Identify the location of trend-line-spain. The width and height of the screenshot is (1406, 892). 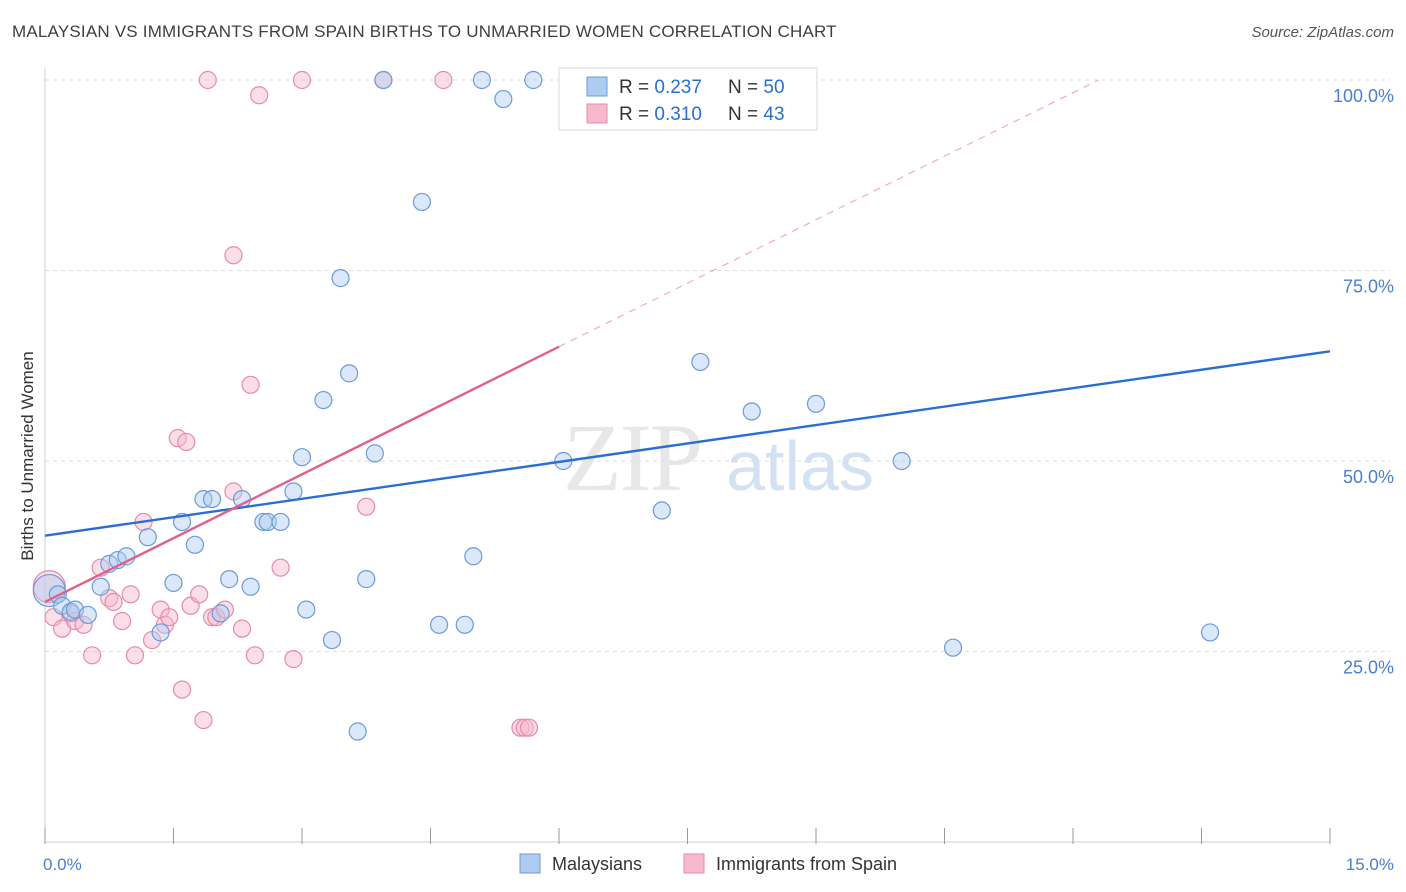
(302, 474).